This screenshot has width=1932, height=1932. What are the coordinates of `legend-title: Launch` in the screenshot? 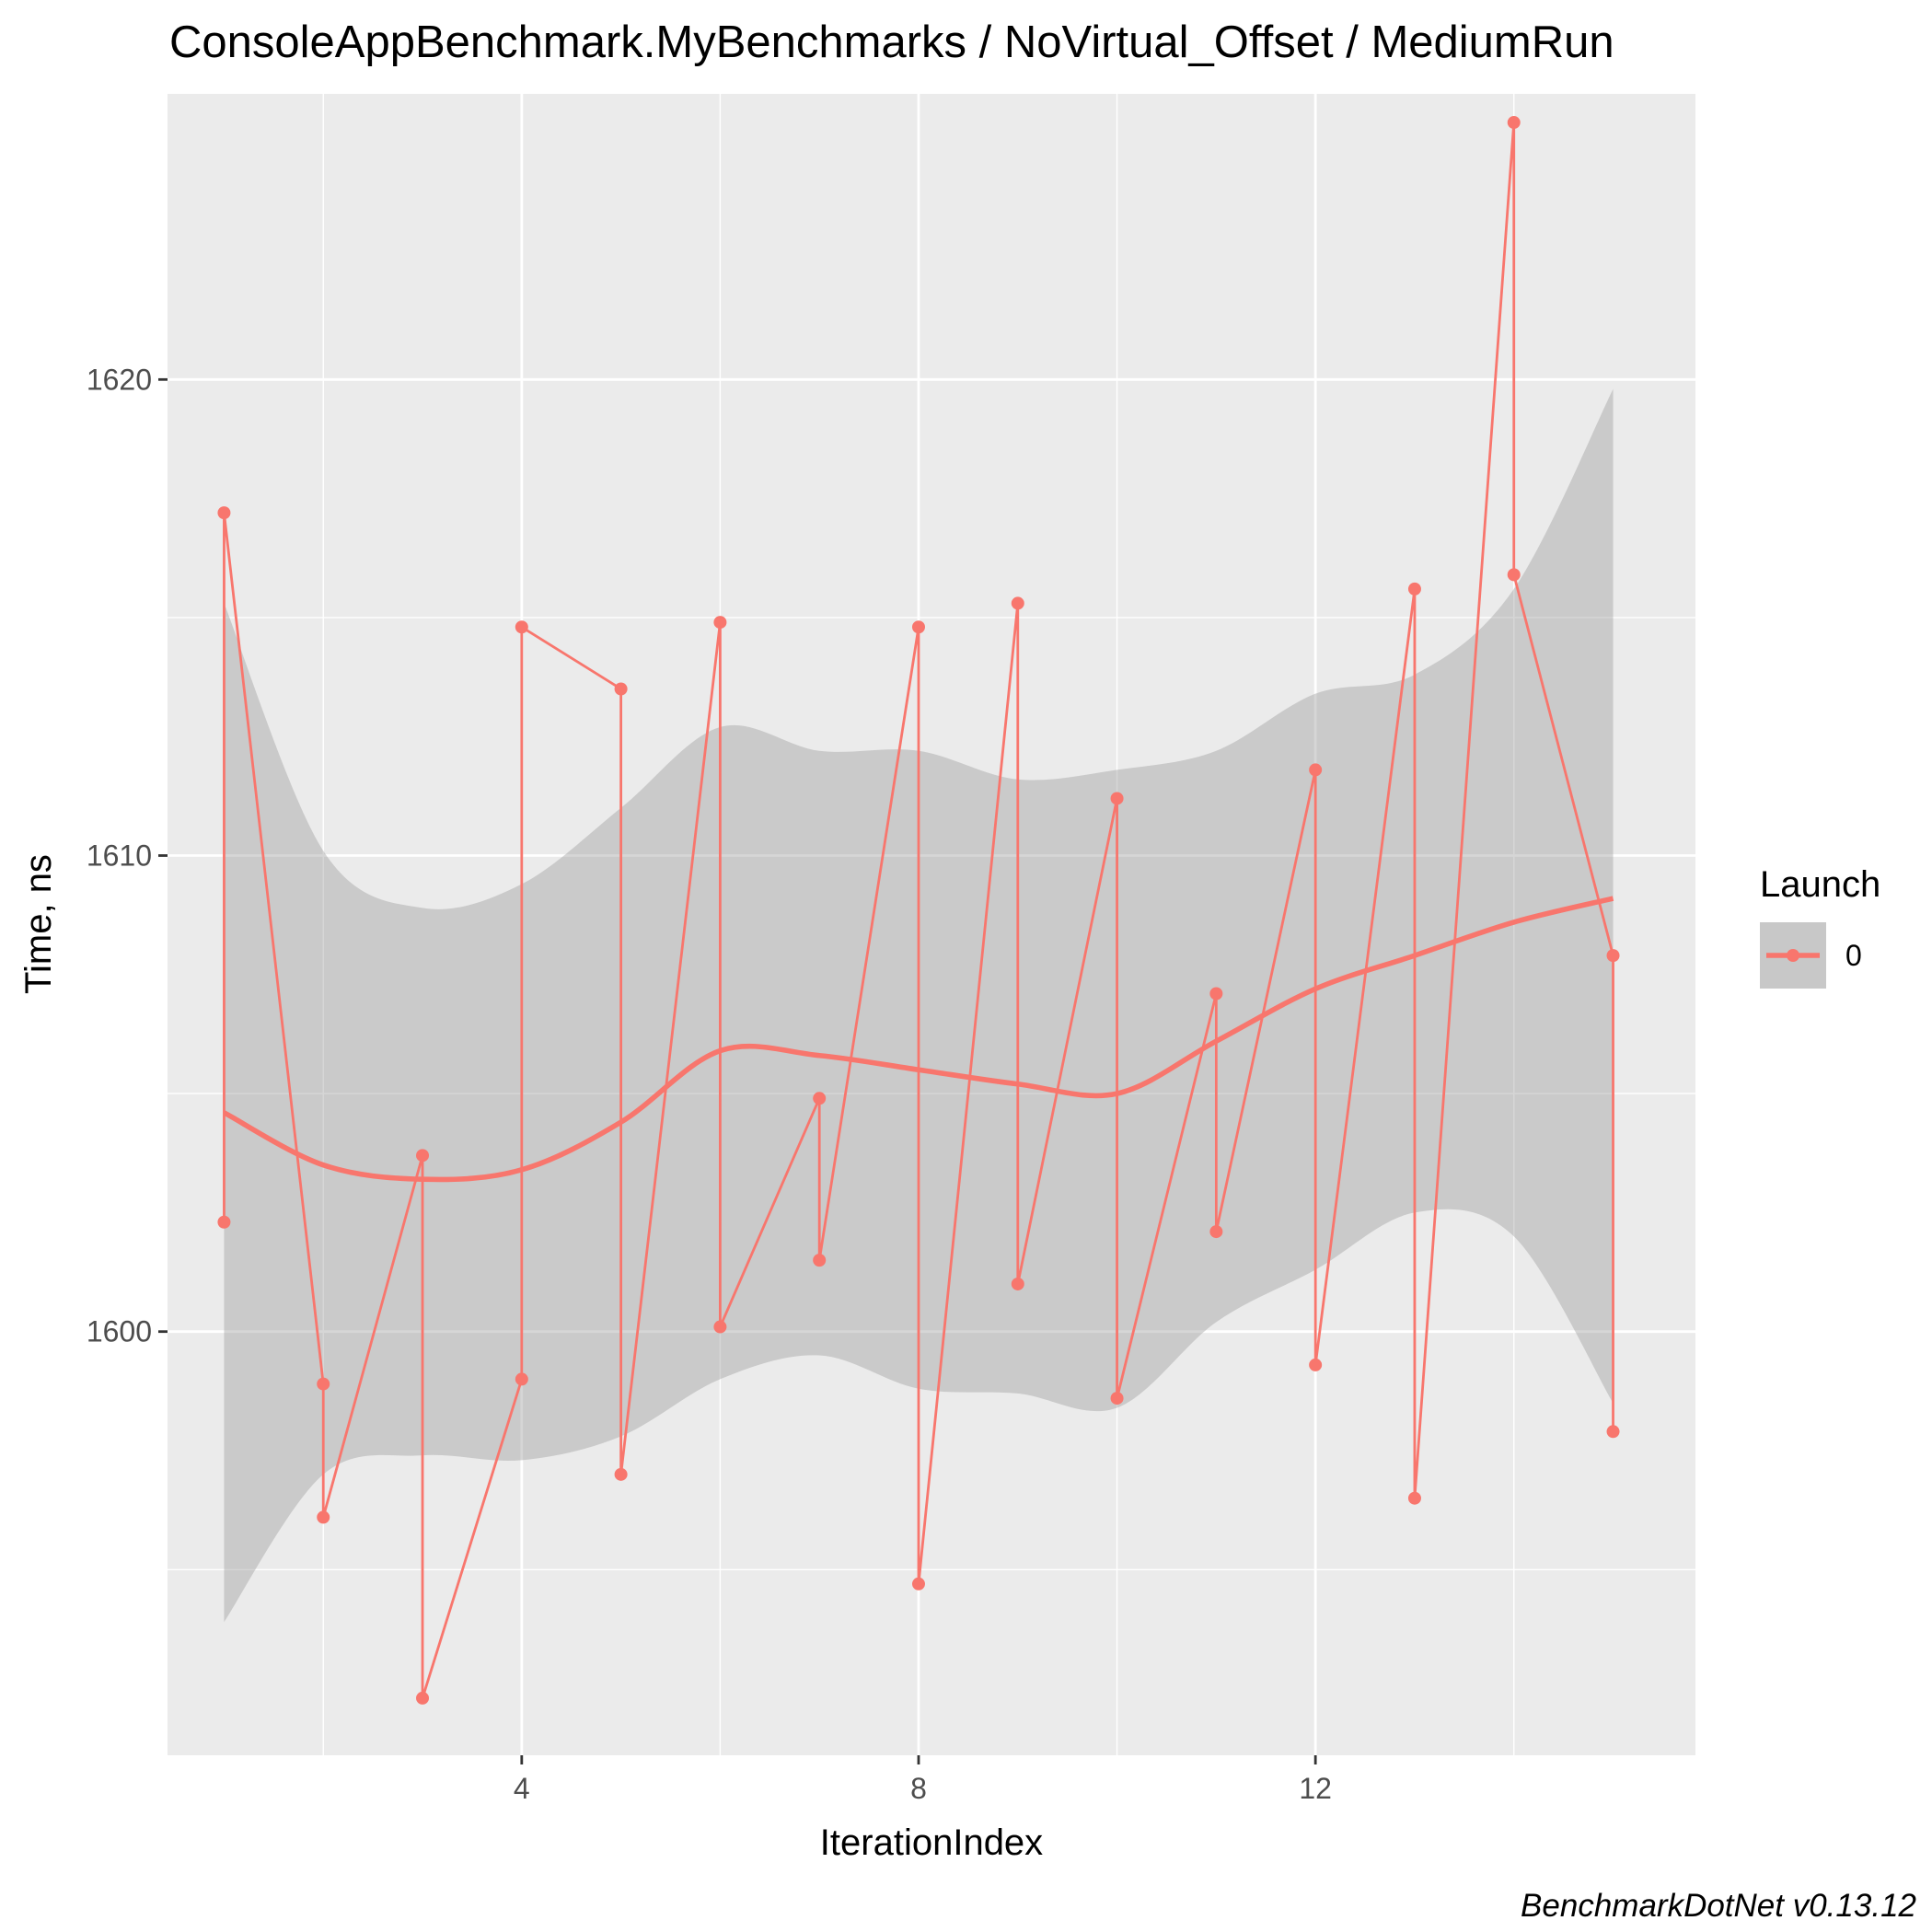 It's located at (1820, 885).